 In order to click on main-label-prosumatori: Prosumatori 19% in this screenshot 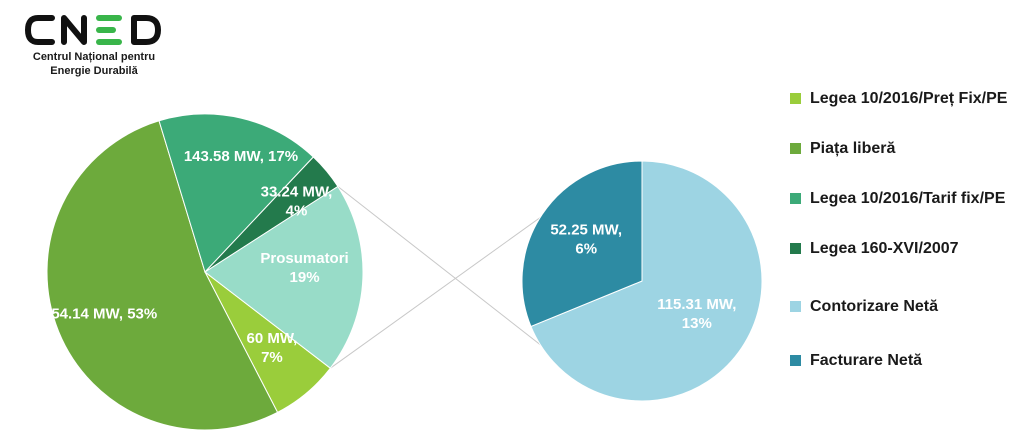, I will do `click(304, 268)`.